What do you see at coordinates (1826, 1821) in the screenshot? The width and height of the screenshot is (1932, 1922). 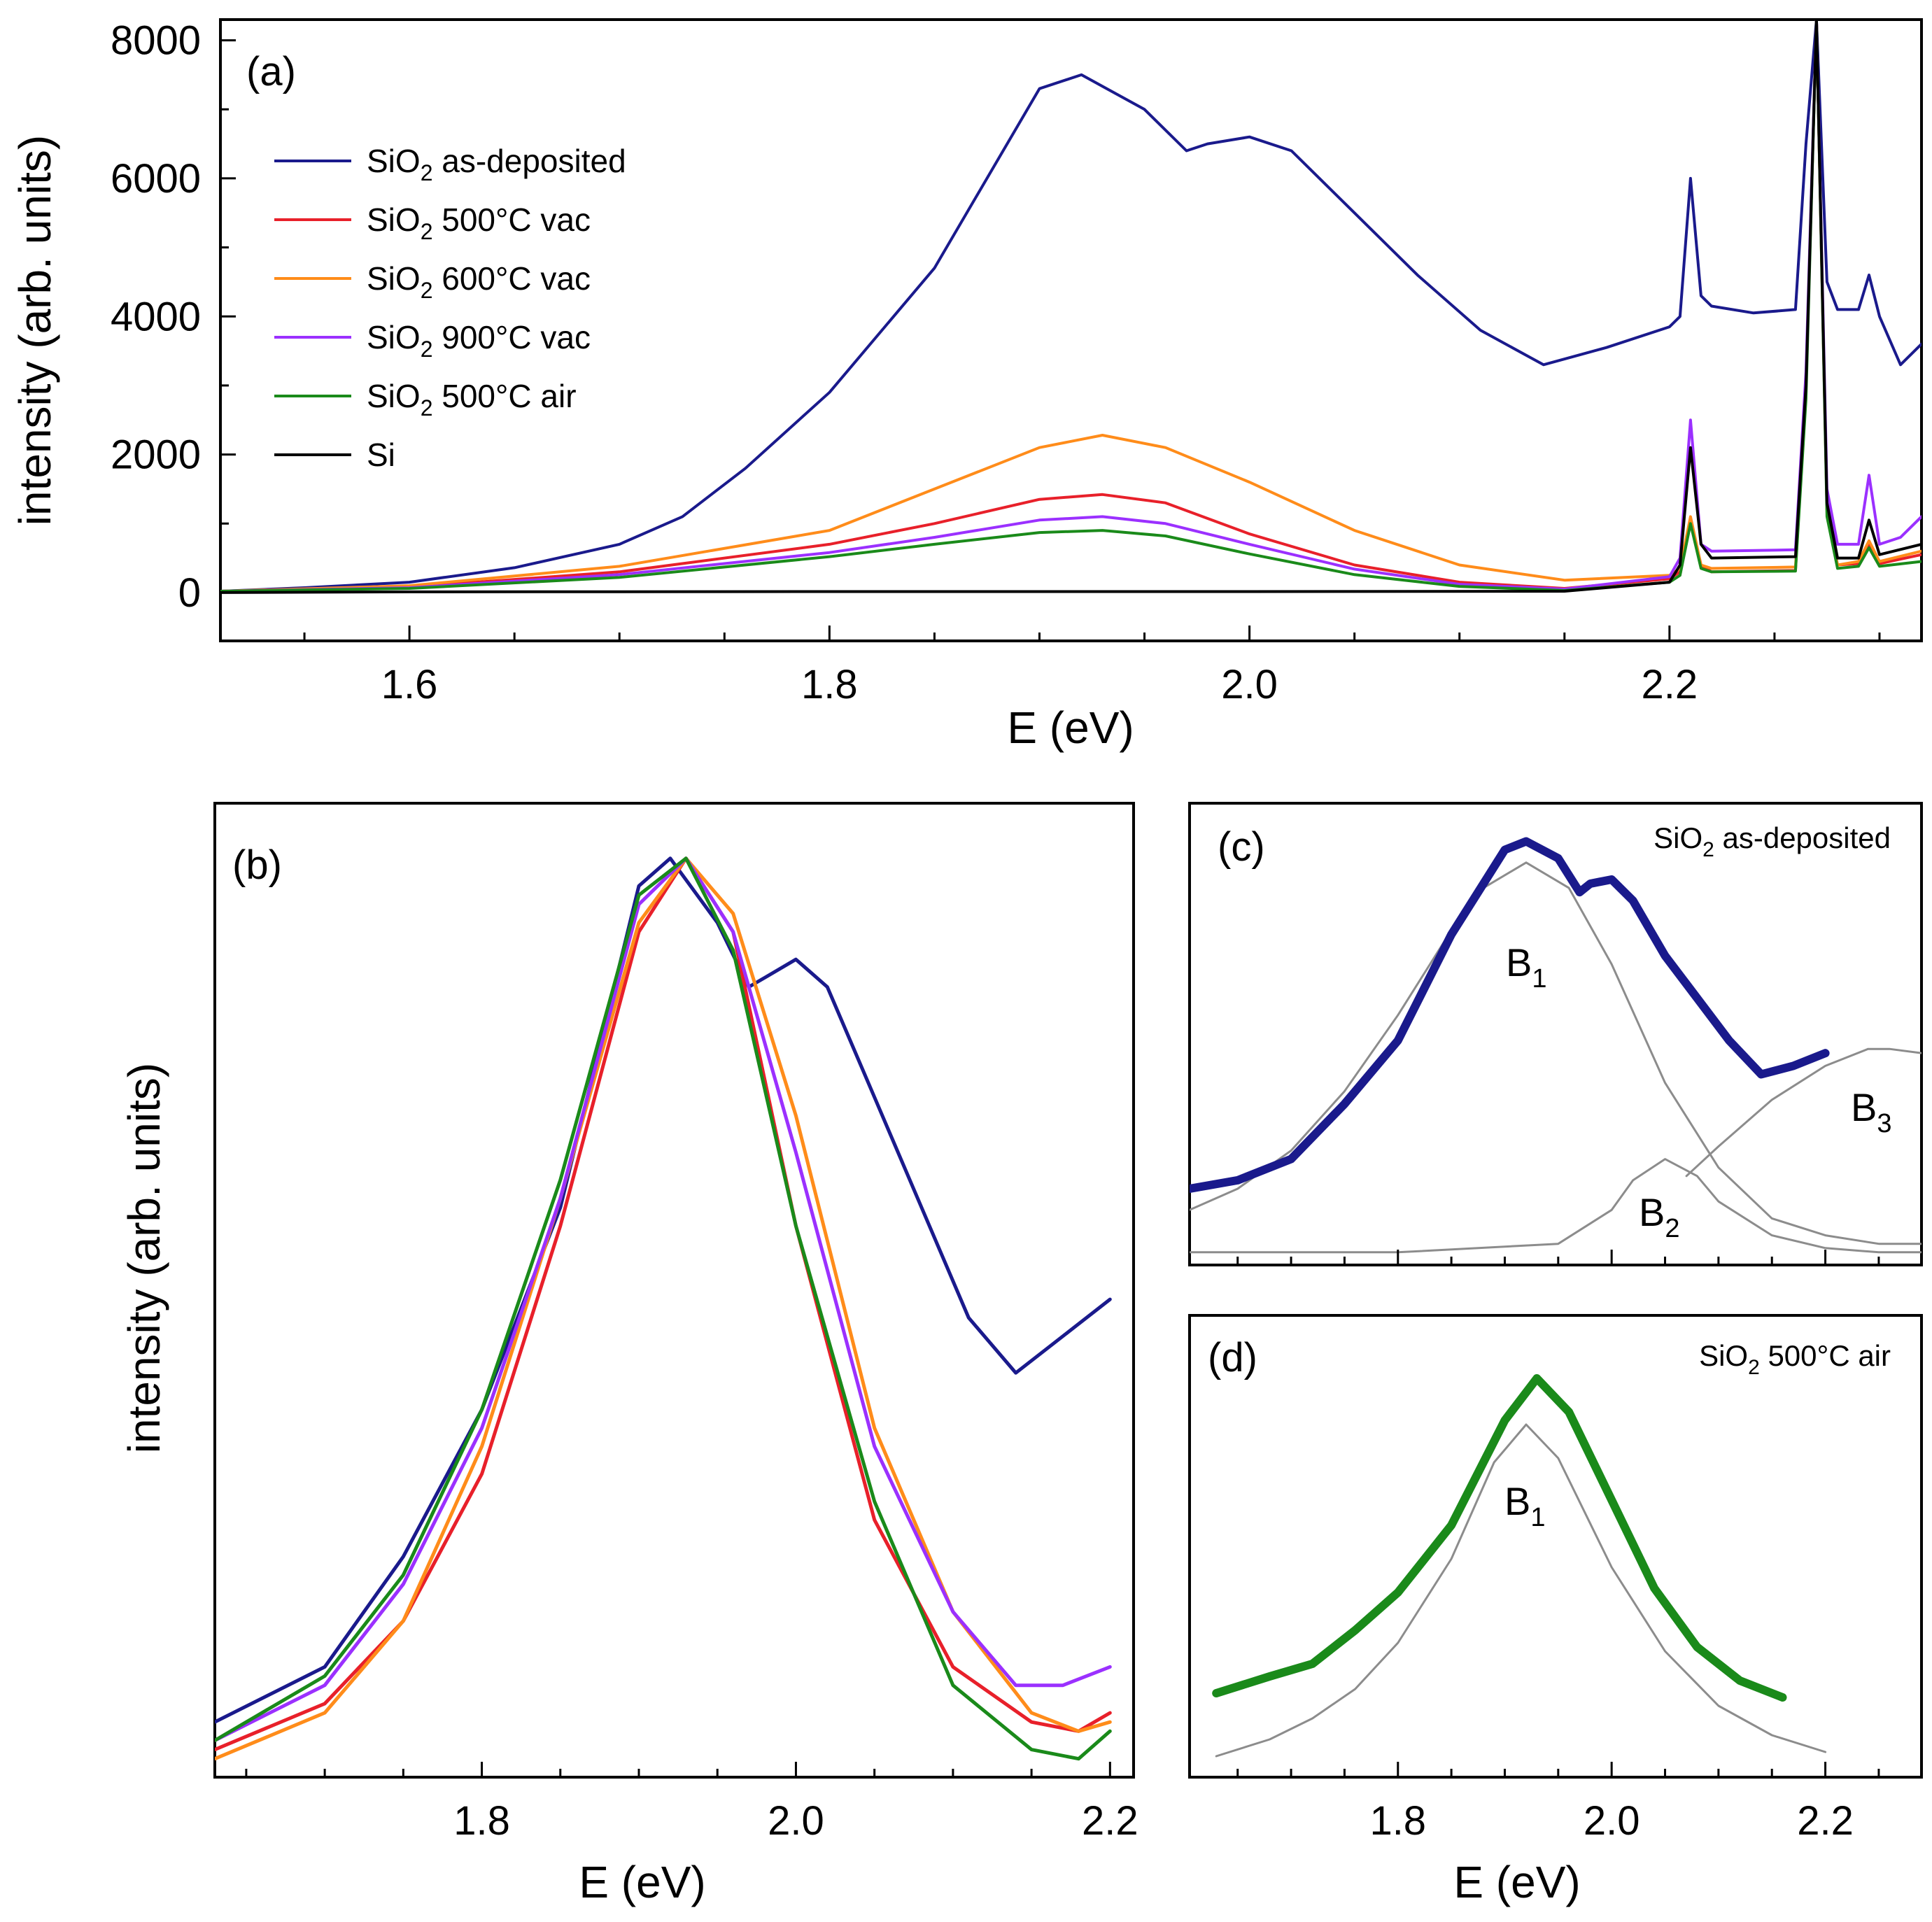 I see `panel-d-x-tick-label: 2.2` at bounding box center [1826, 1821].